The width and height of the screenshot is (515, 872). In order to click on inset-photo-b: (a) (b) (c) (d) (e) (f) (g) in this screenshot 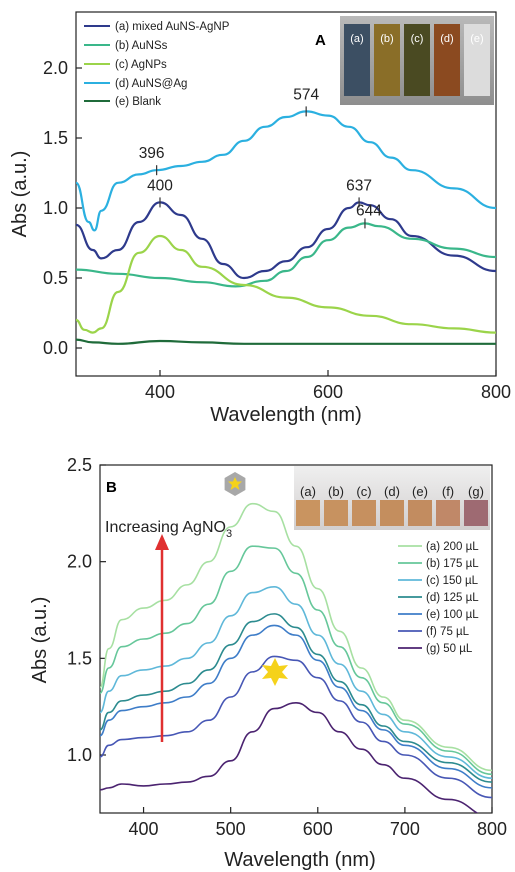, I will do `click(392, 498)`.